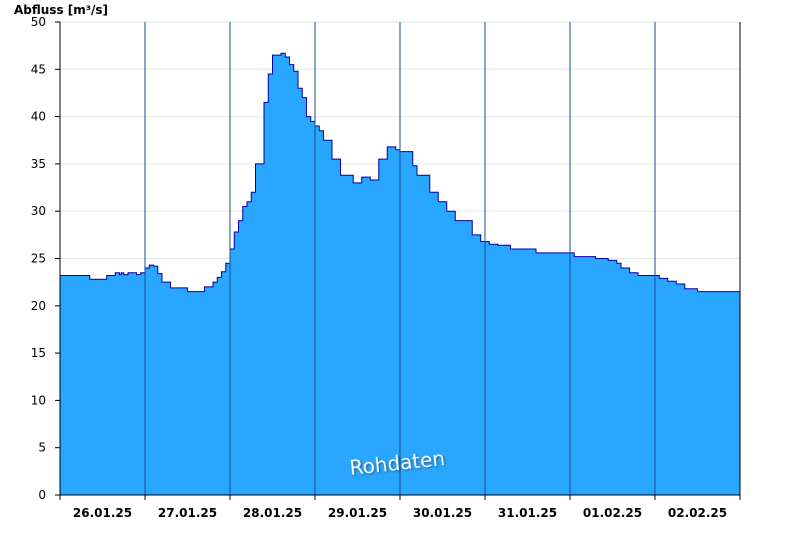 This screenshot has width=800, height=550. What do you see at coordinates (38, 259) in the screenshot?
I see `y-tick-label: 25` at bounding box center [38, 259].